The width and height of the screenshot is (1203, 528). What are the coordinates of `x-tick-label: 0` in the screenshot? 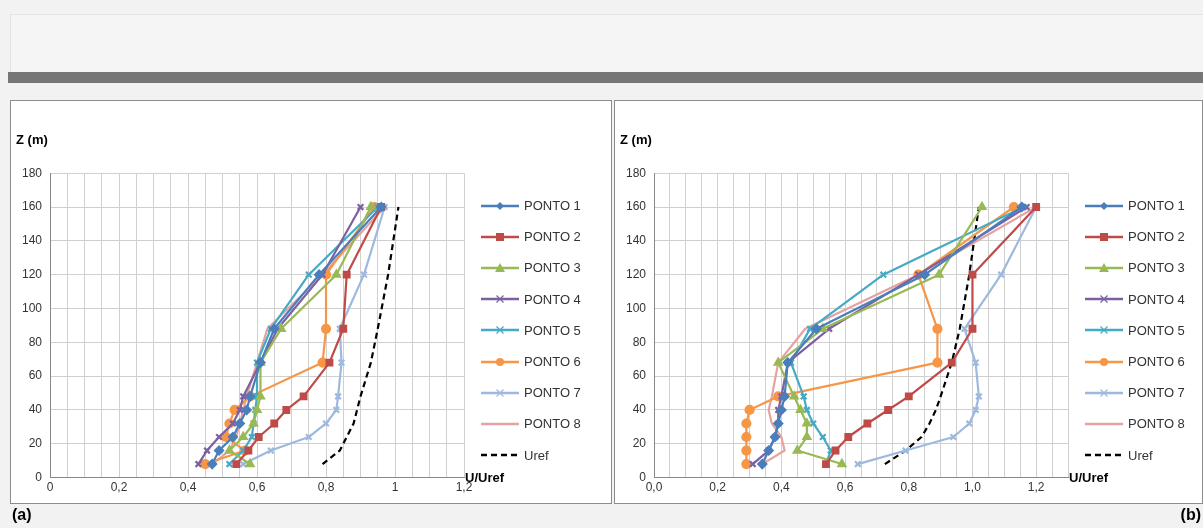 It's located at (50, 487).